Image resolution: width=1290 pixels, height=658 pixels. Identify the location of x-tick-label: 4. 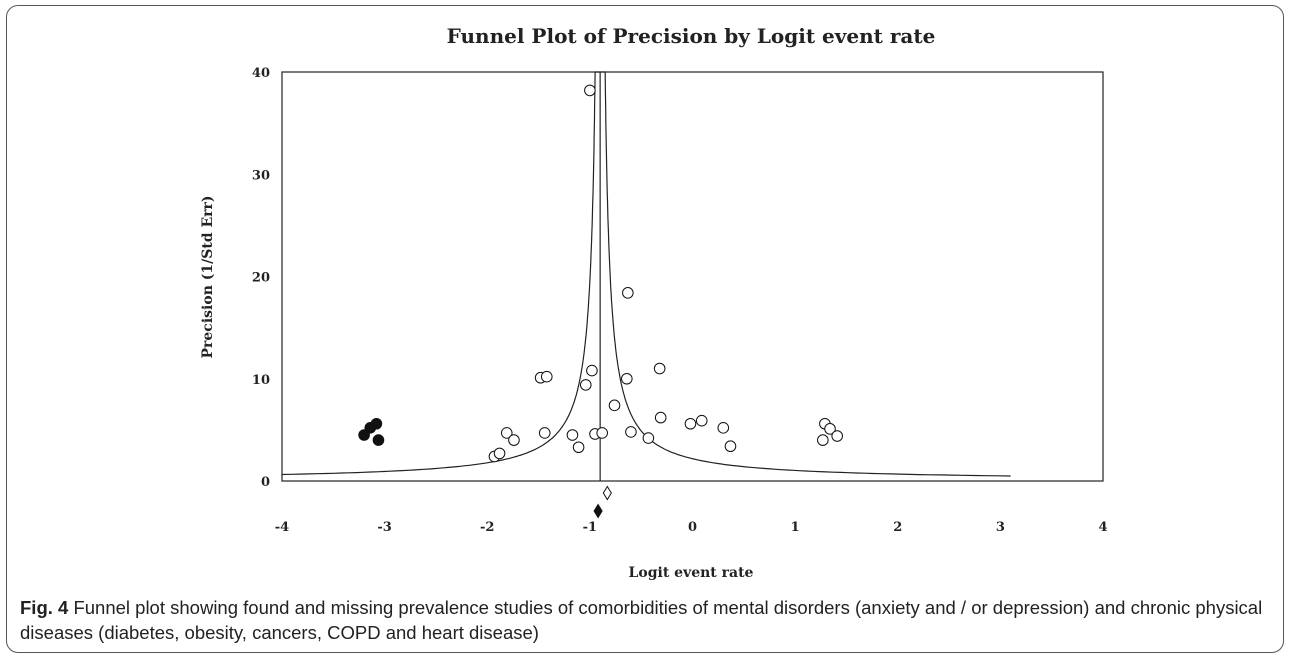
(1102, 527).